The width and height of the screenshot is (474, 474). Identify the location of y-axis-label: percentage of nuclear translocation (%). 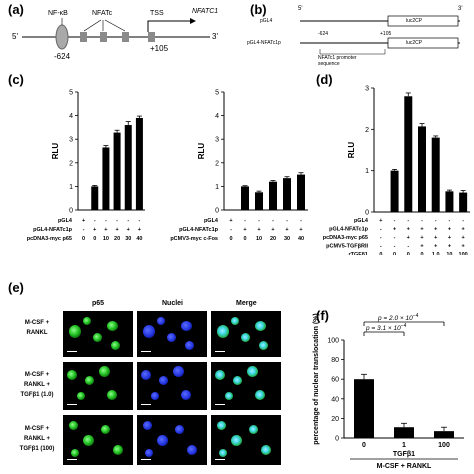
(316, 378).